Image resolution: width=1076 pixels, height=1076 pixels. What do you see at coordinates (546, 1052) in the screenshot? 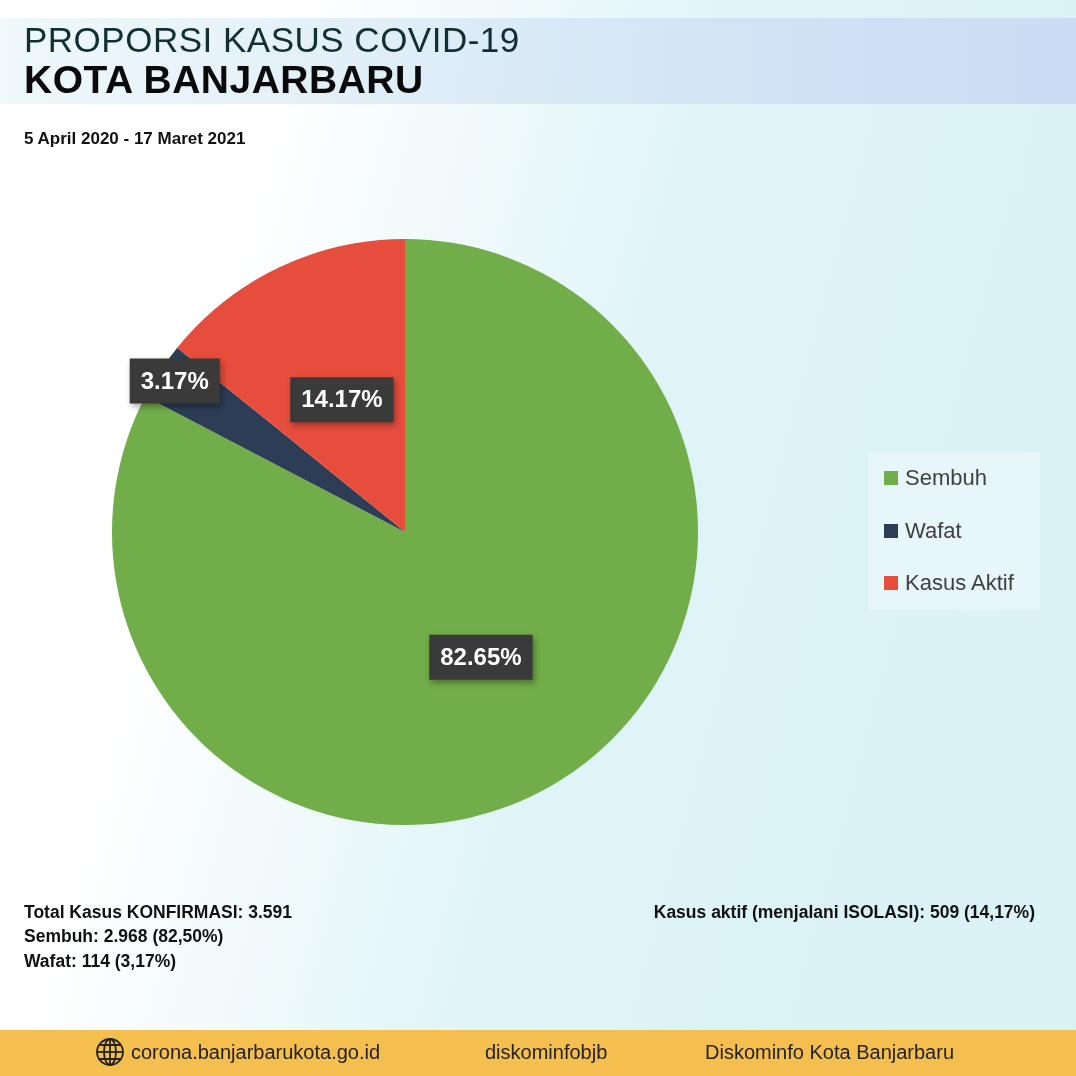
I see `text: diskominfobjb` at bounding box center [546, 1052].